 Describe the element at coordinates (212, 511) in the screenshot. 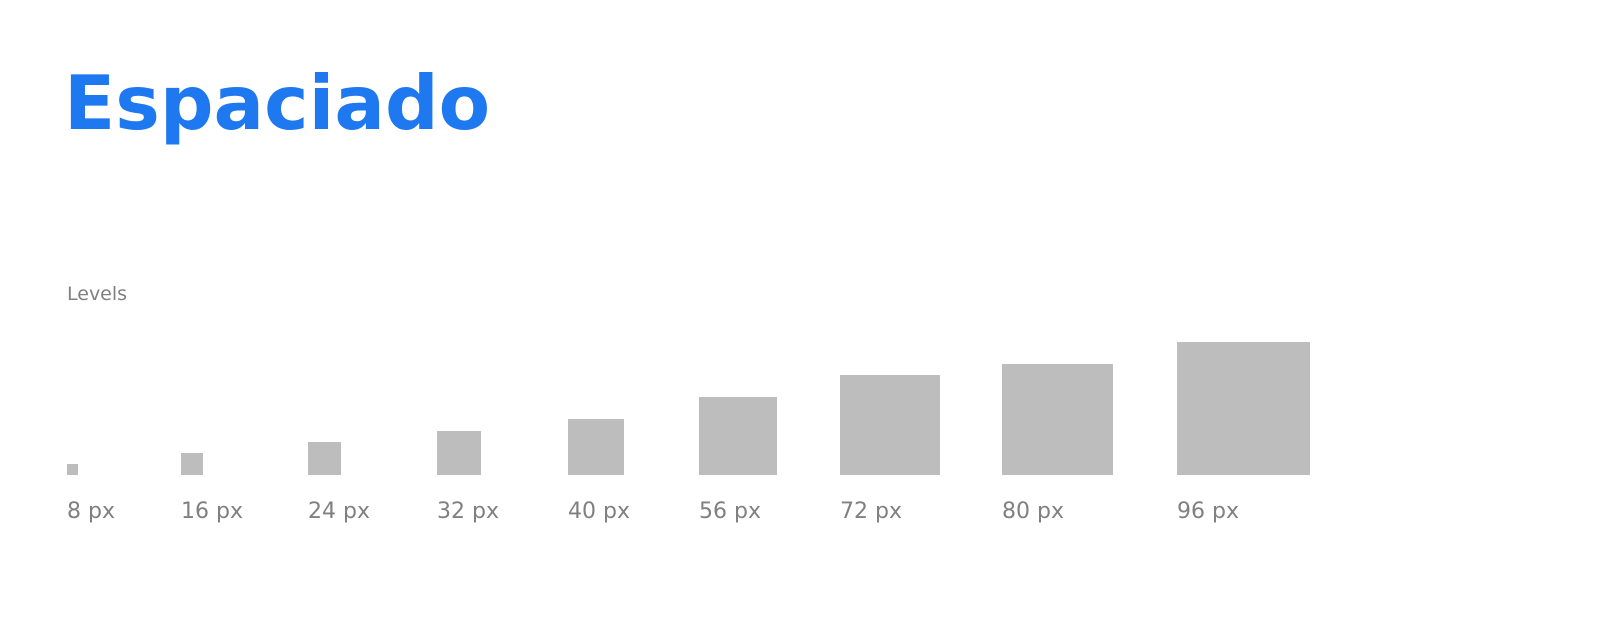

I see `level-label-16: 16 px` at that location.